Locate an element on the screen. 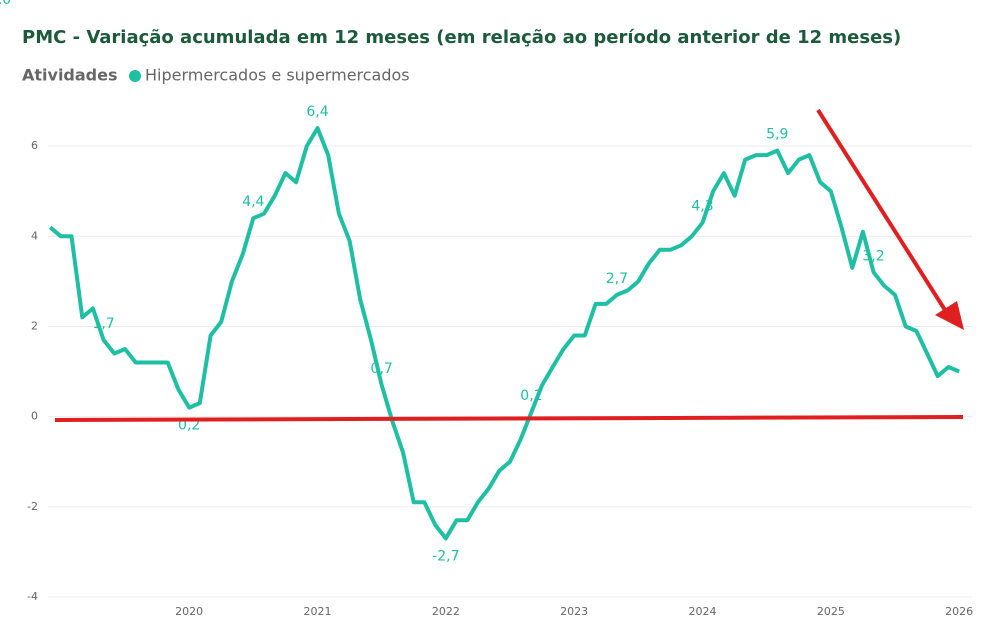  data-label: 0,2 is located at coordinates (189, 426).